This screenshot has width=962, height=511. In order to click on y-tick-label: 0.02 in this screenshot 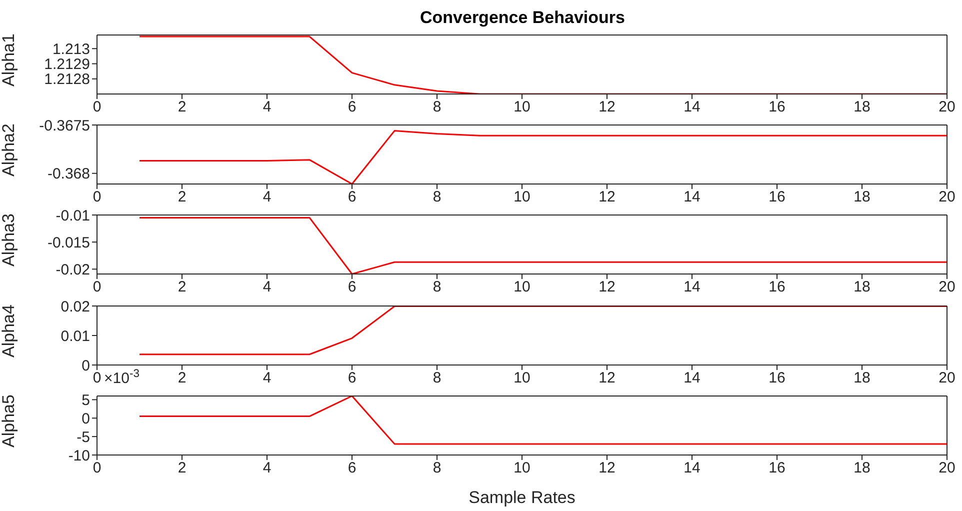, I will do `click(75, 307)`.